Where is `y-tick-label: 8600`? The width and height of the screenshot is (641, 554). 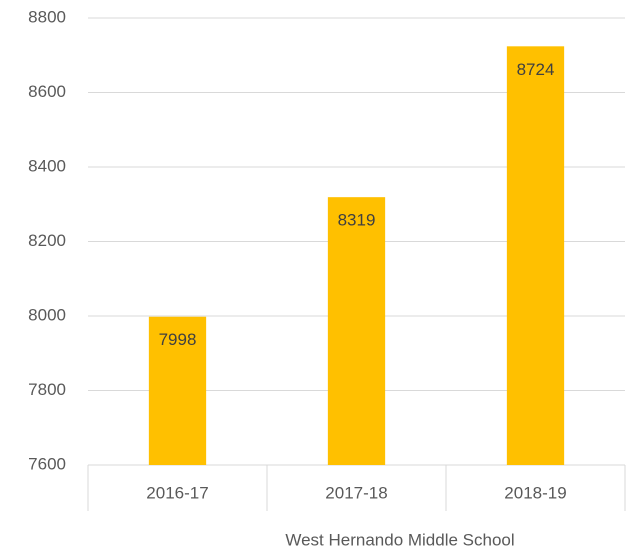
y-tick-label: 8600 is located at coordinates (47, 91).